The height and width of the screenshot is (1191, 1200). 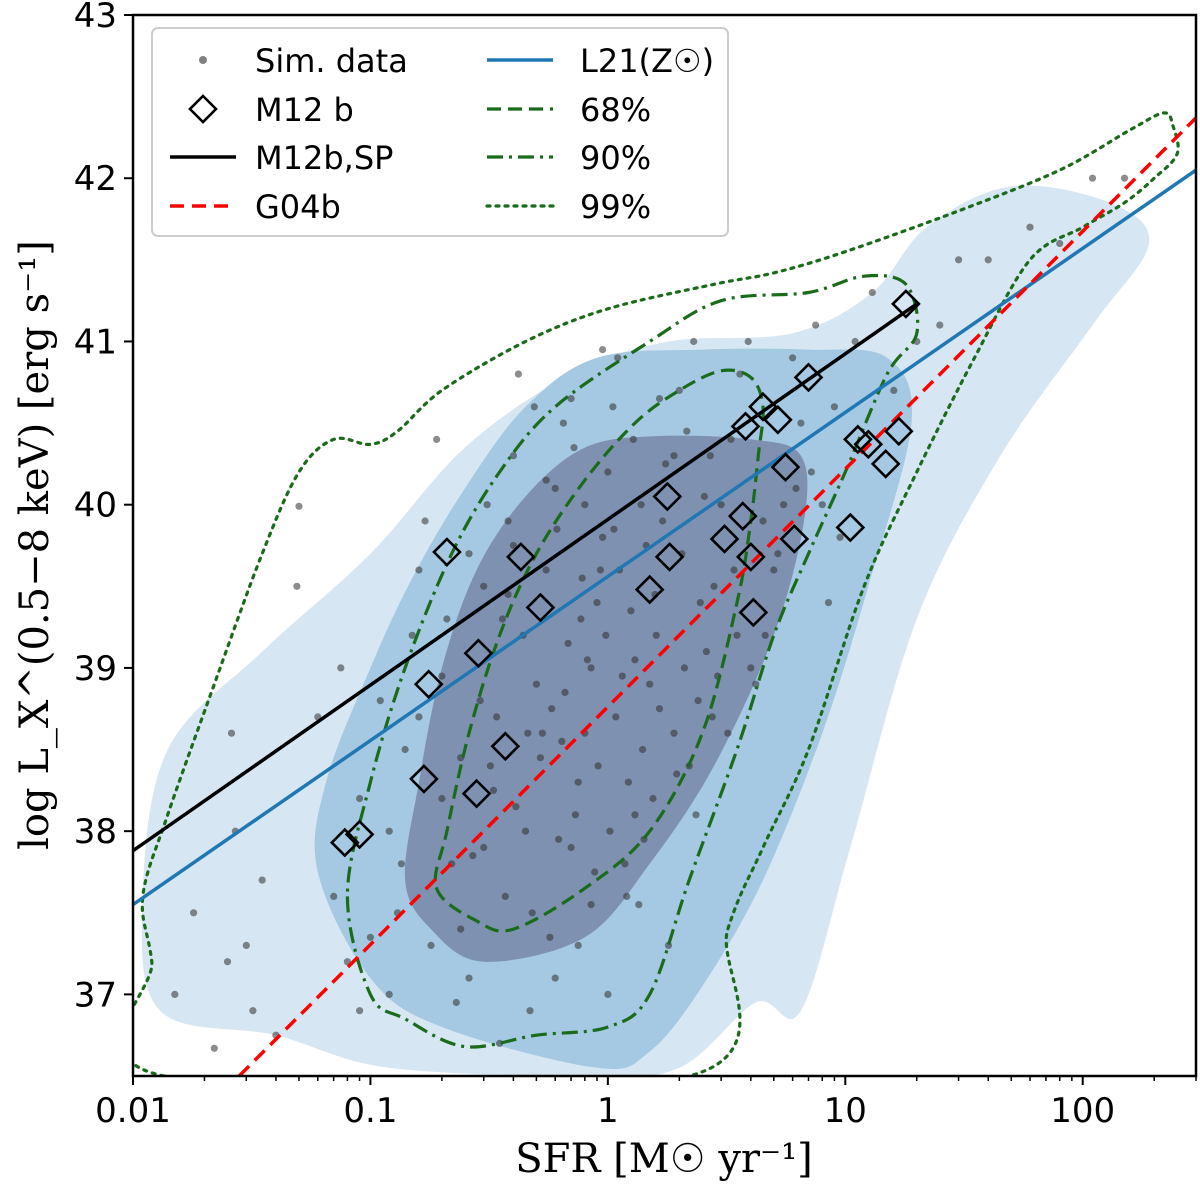 I want to click on x-tick-label: 100, so click(x=1082, y=1111).